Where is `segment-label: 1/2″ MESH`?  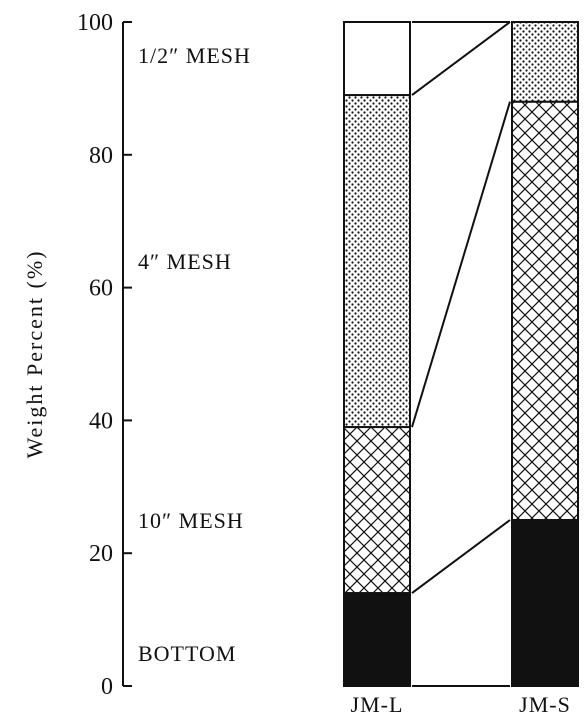 segment-label: 1/2″ MESH is located at coordinates (194, 55).